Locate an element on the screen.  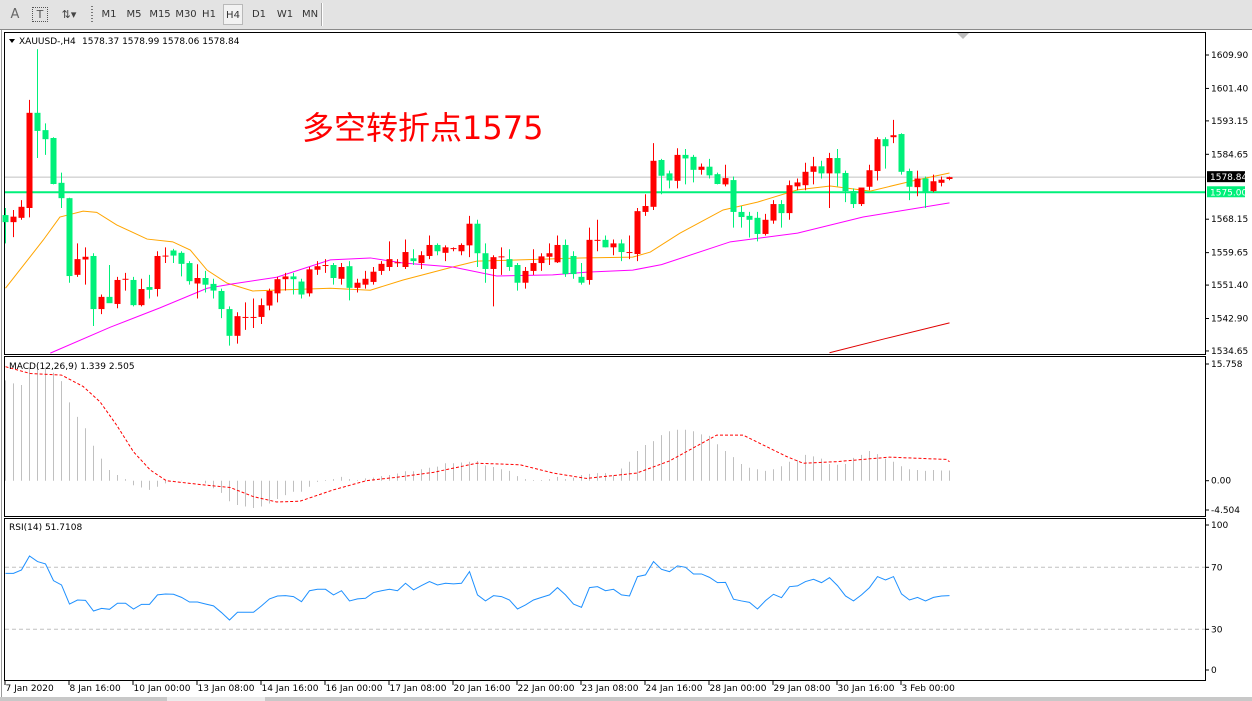
ma-fast-line is located at coordinates (477, 232).